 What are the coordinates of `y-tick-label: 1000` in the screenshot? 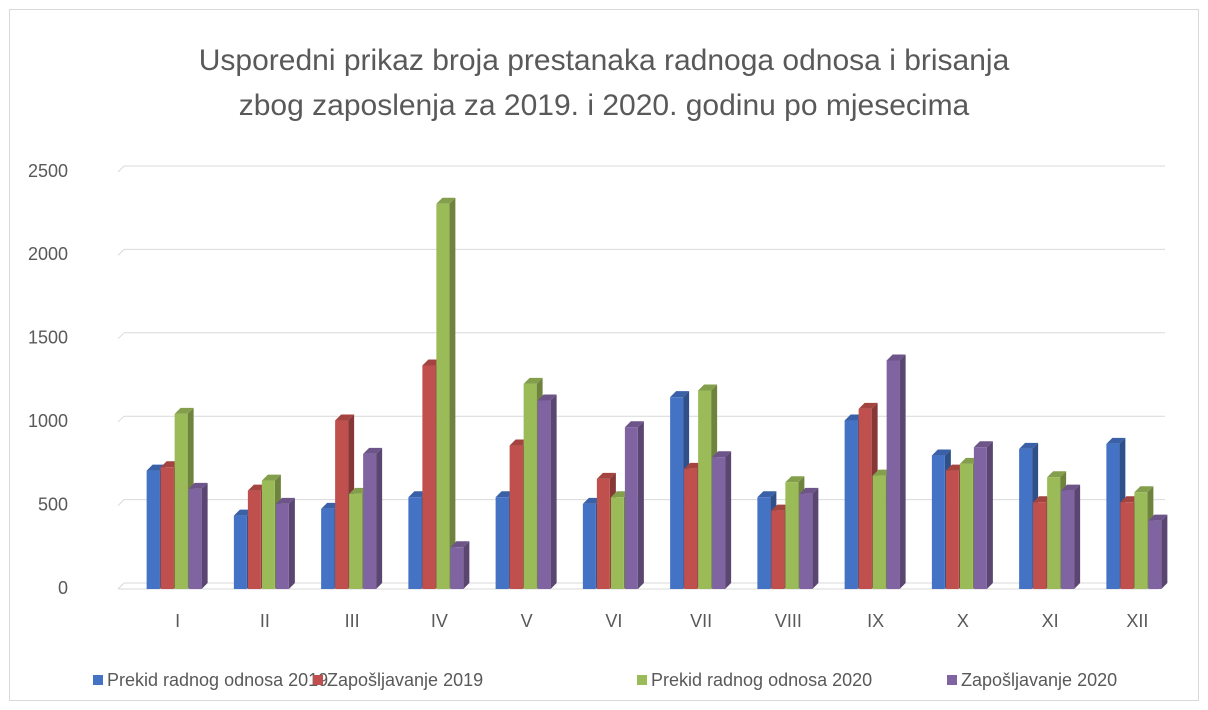 It's located at (48, 421).